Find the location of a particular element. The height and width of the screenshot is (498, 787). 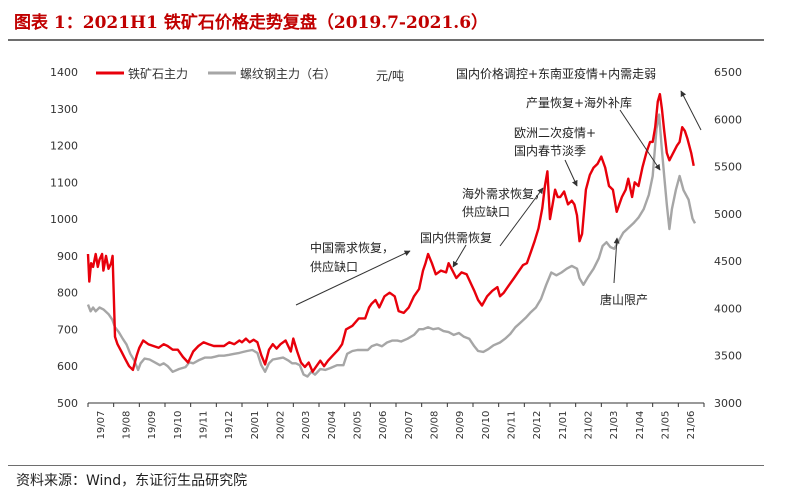

x-tick-label: 19/09 is located at coordinates (152, 425).